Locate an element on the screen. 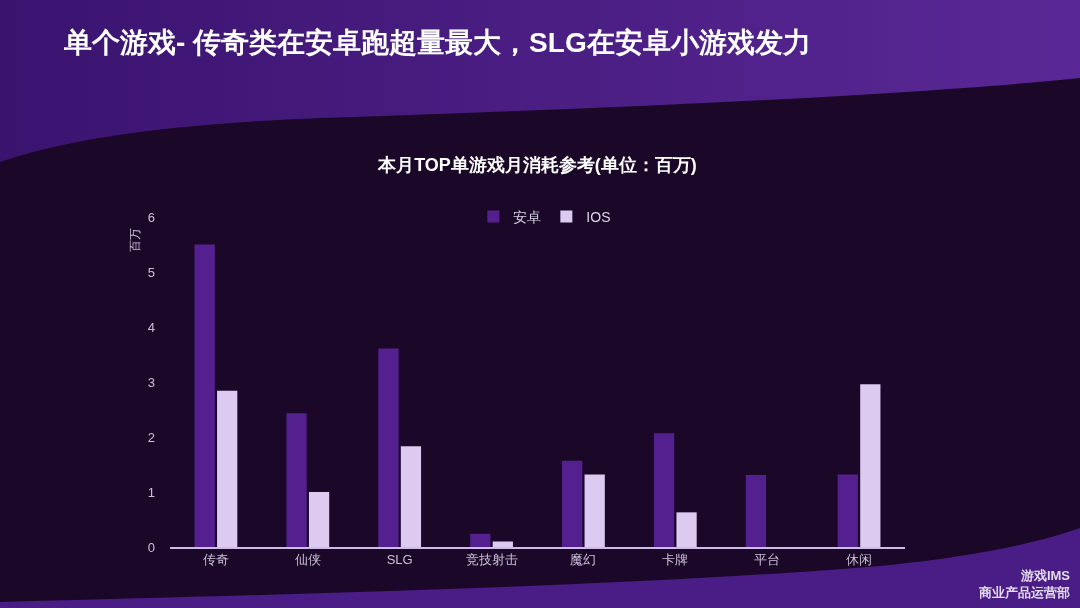  y-tick-label: 2 is located at coordinates (151, 437).